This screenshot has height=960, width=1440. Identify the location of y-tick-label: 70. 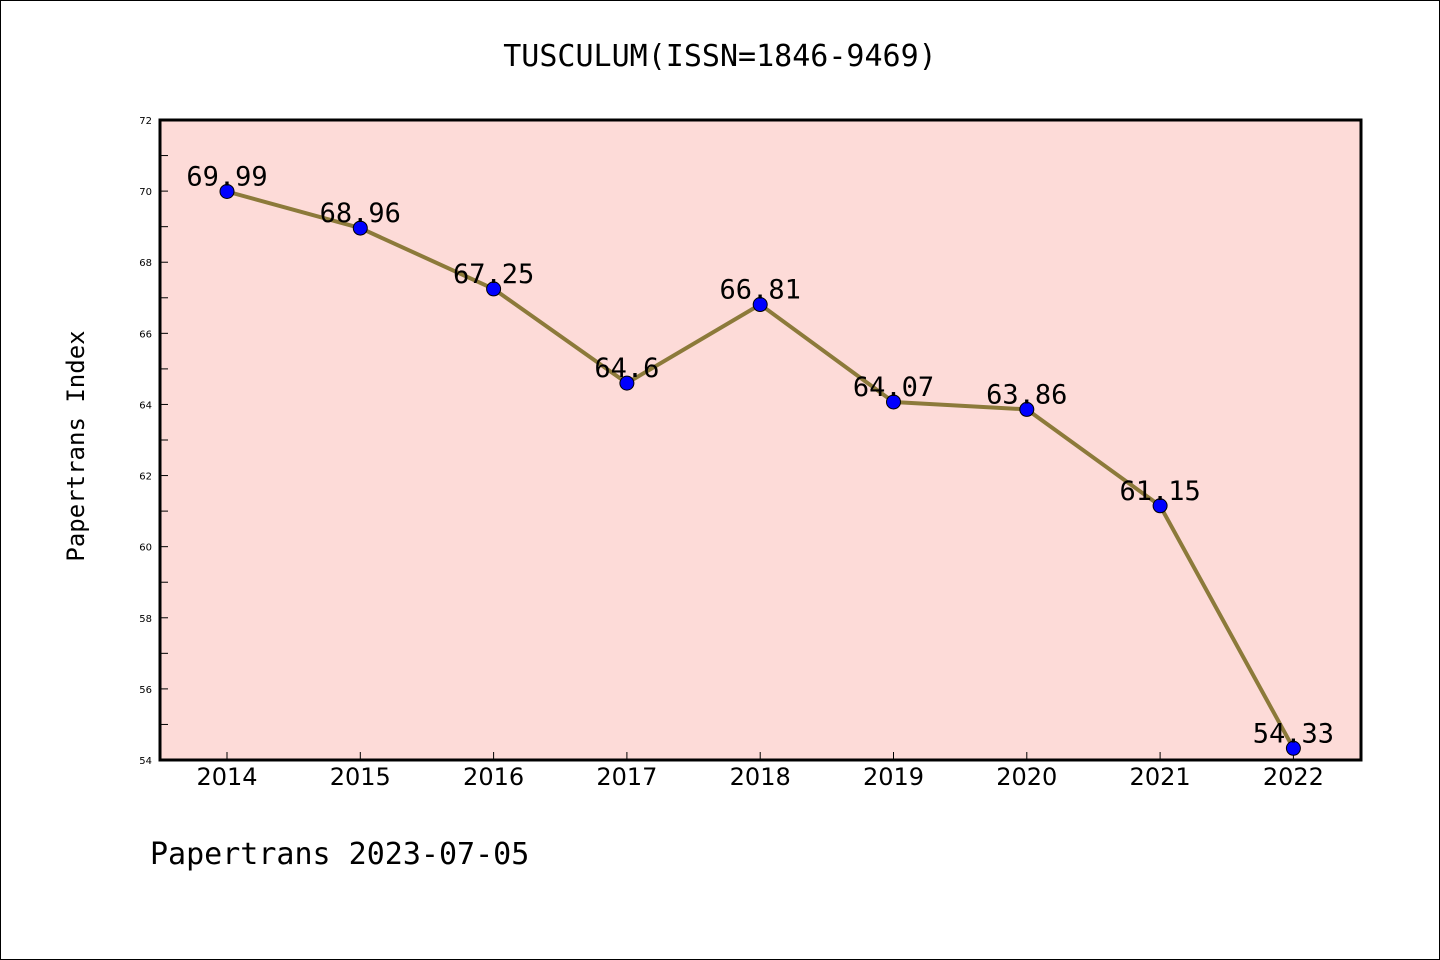
(145, 192).